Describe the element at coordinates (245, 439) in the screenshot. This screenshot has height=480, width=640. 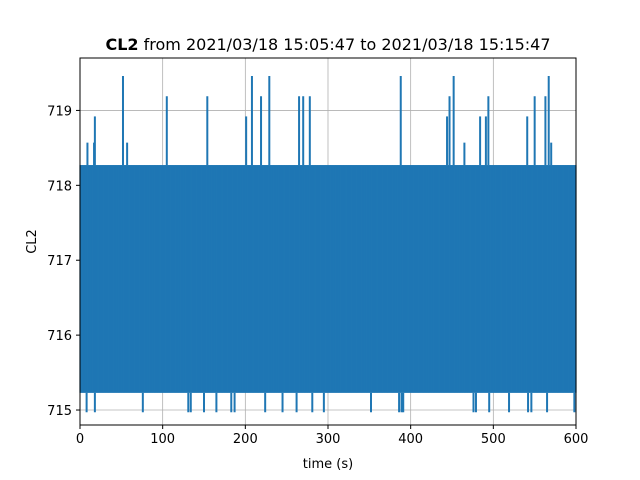
I see `x-tick-label: 200` at that location.